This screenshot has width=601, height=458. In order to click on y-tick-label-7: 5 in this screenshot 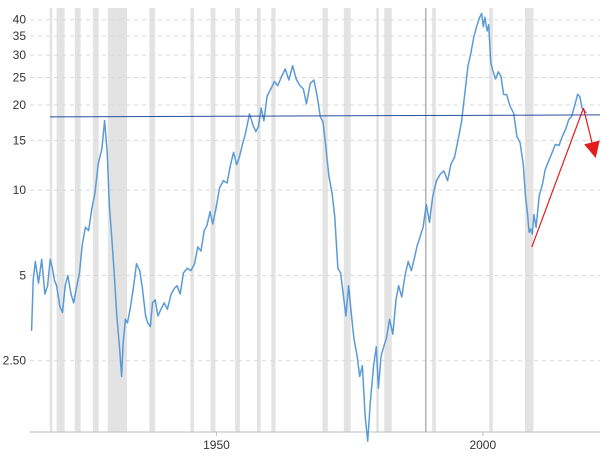, I will do `click(22, 275)`.